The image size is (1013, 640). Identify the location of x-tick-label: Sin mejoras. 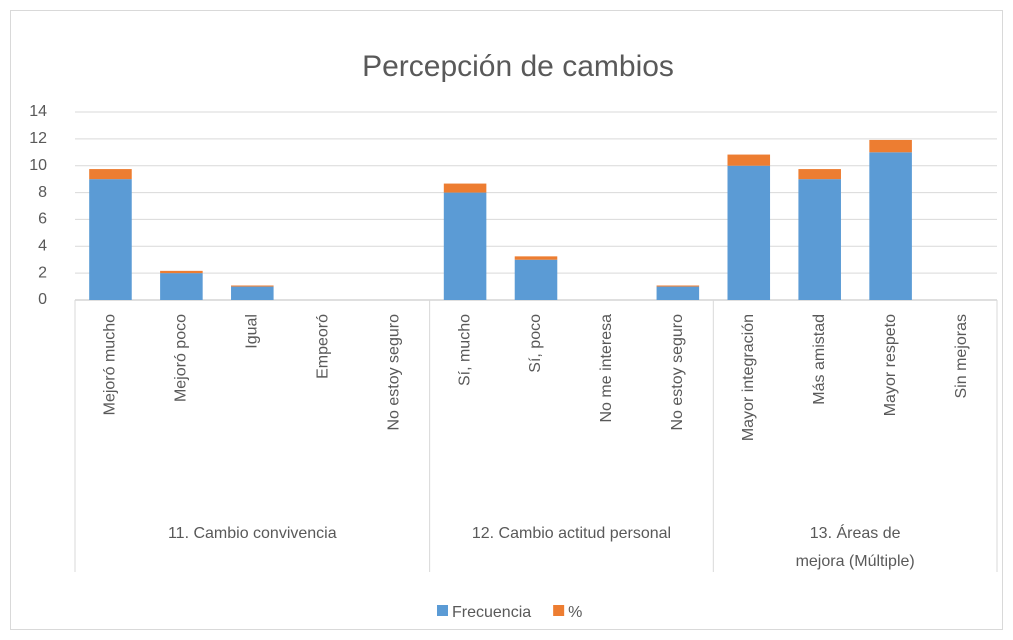
(961, 356).